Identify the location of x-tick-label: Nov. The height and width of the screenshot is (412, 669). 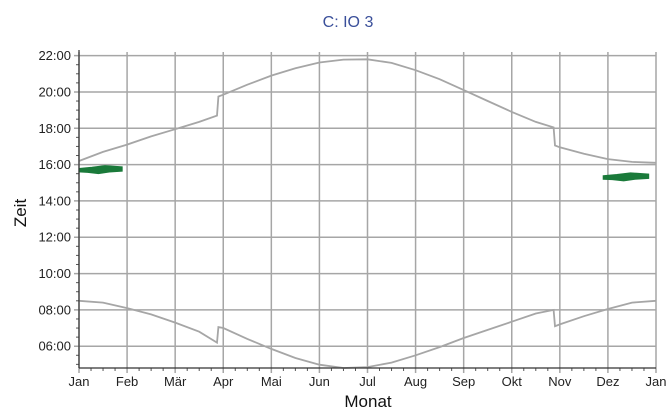
(560, 381).